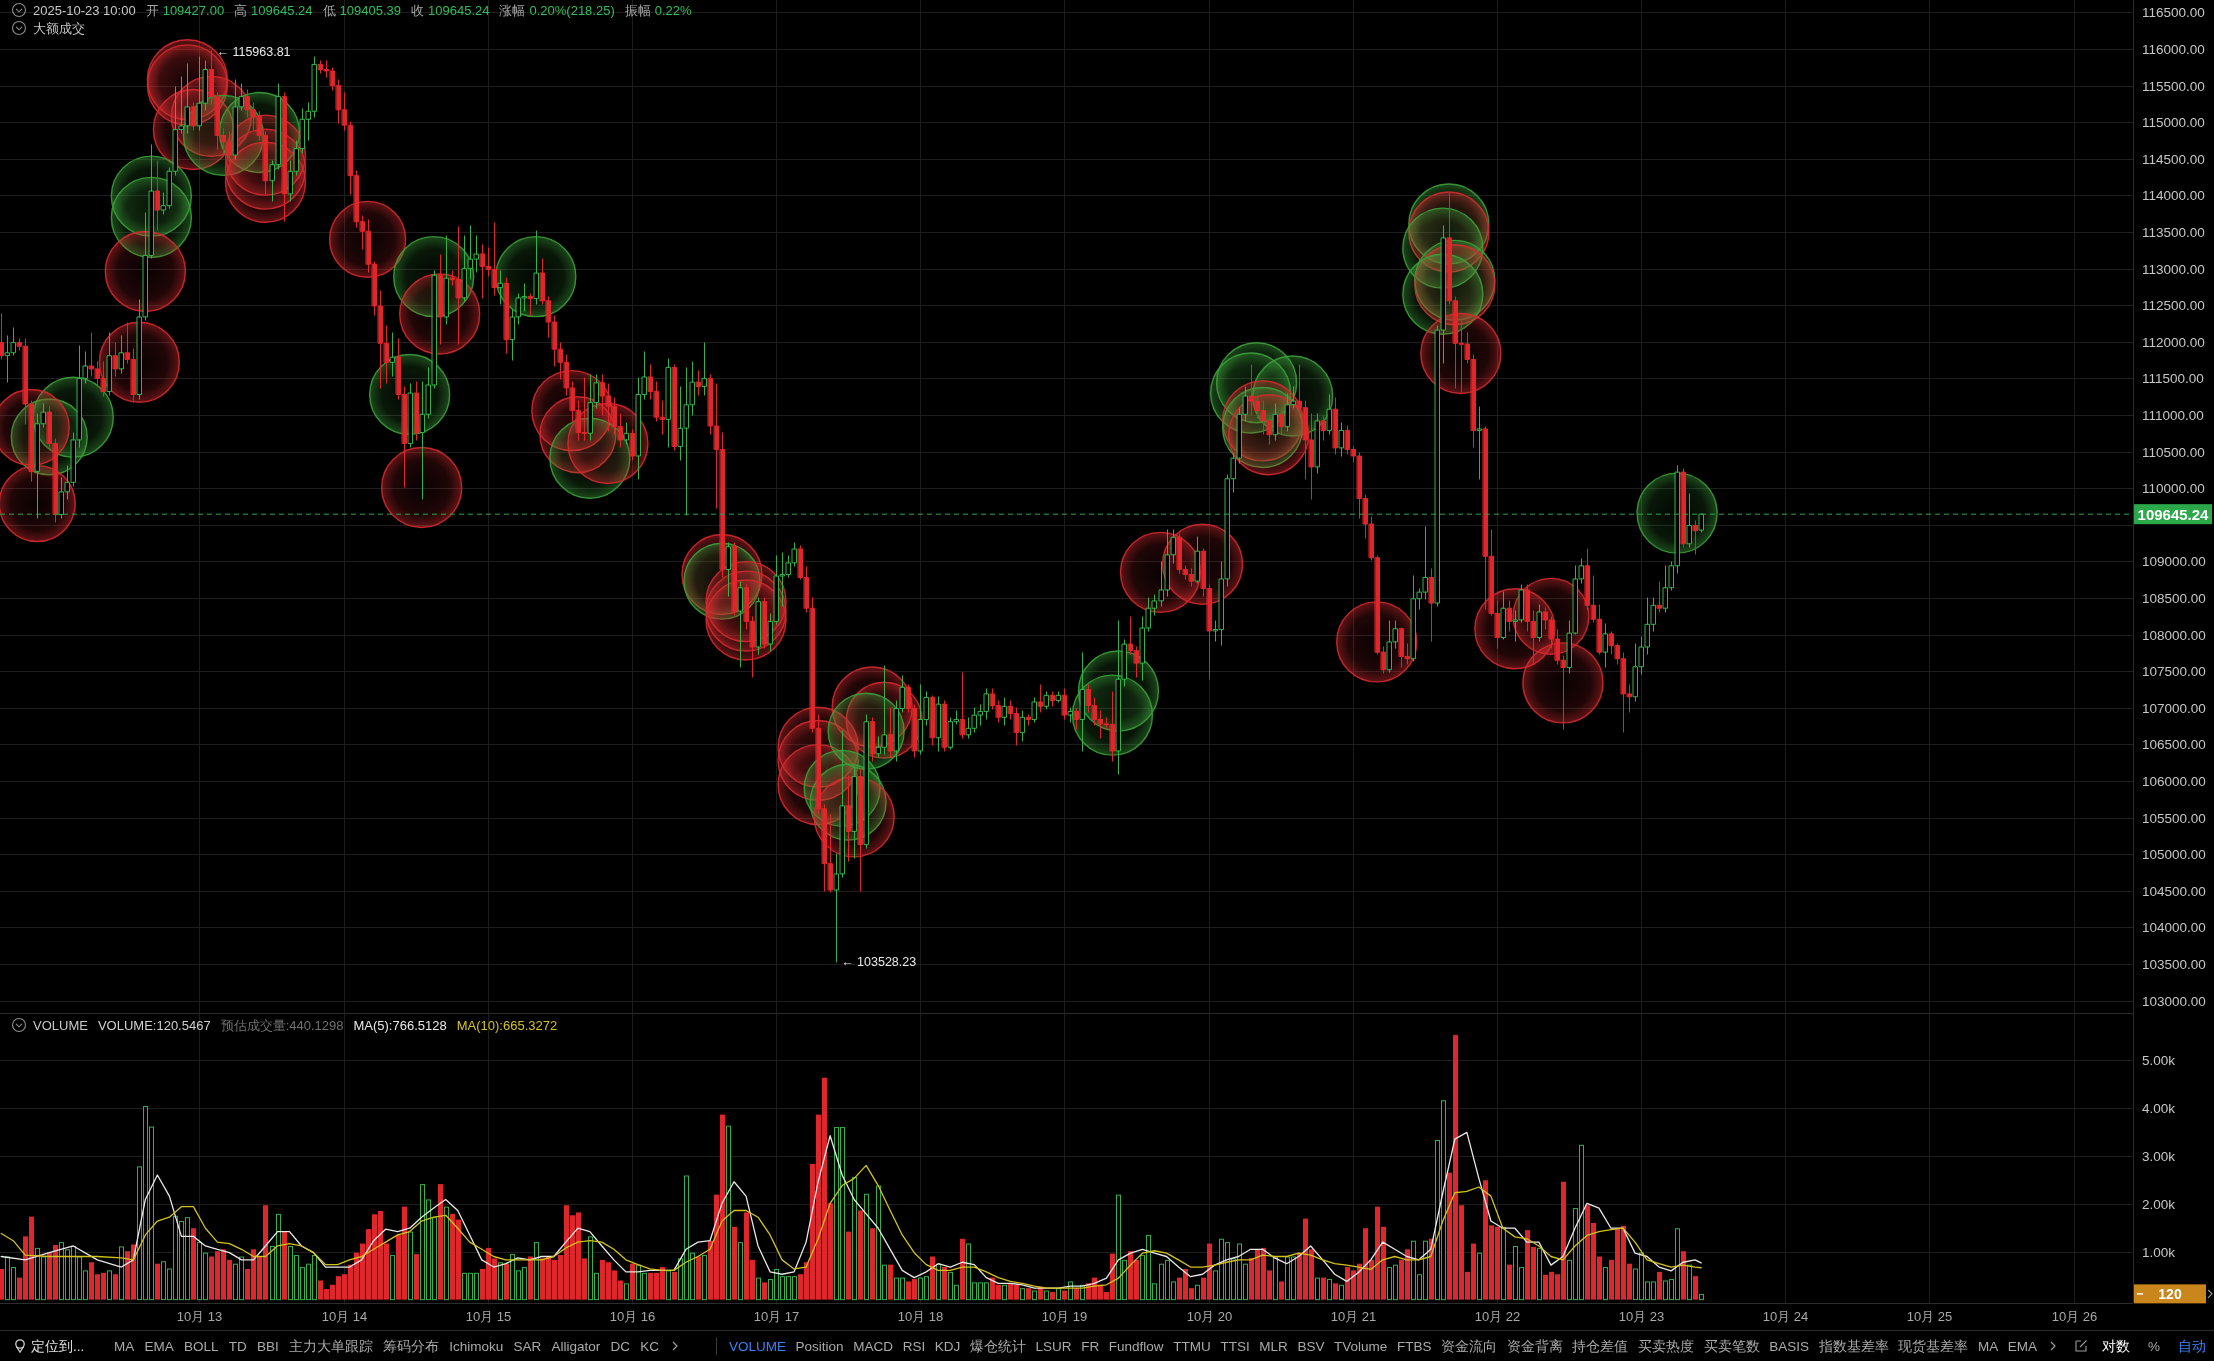 The height and width of the screenshot is (1361, 2214). Describe the element at coordinates (2159, 1204) in the screenshot. I see `y-tick-label: 2.00k` at that location.